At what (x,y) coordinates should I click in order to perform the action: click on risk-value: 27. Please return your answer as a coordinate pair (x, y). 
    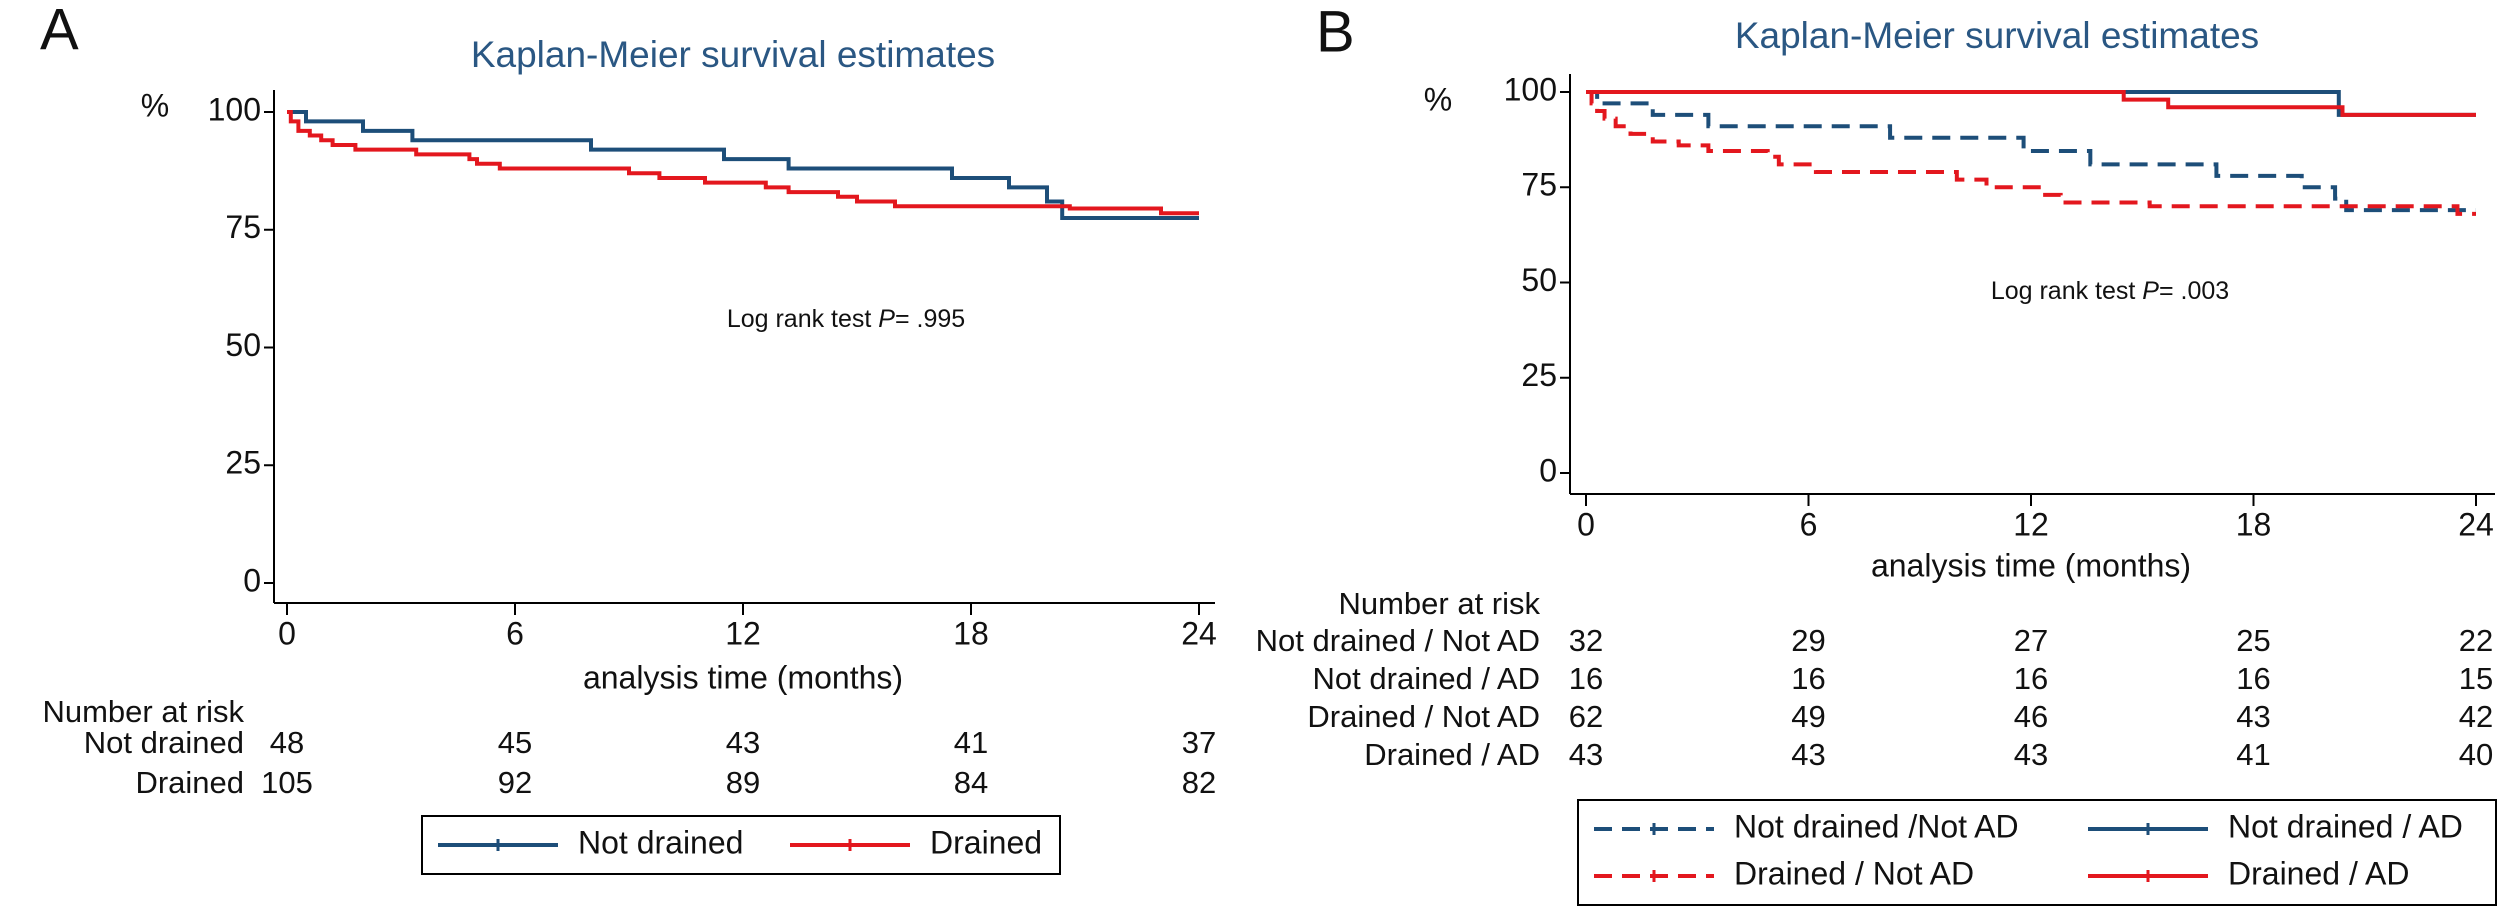
    Looking at the image, I should click on (2031, 640).